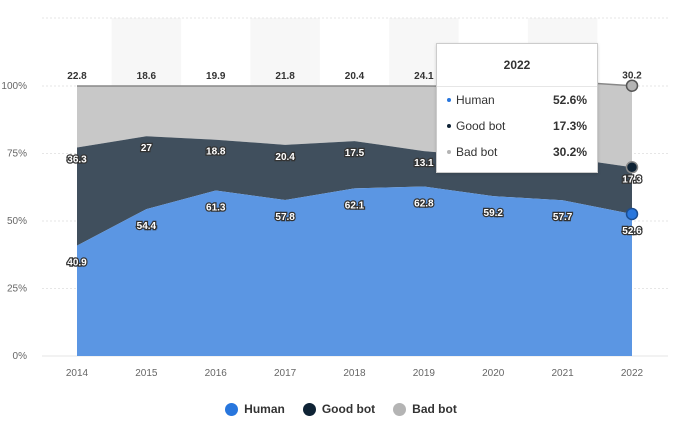  Describe the element at coordinates (475, 100) in the screenshot. I see `tooltip-label: Human` at that location.